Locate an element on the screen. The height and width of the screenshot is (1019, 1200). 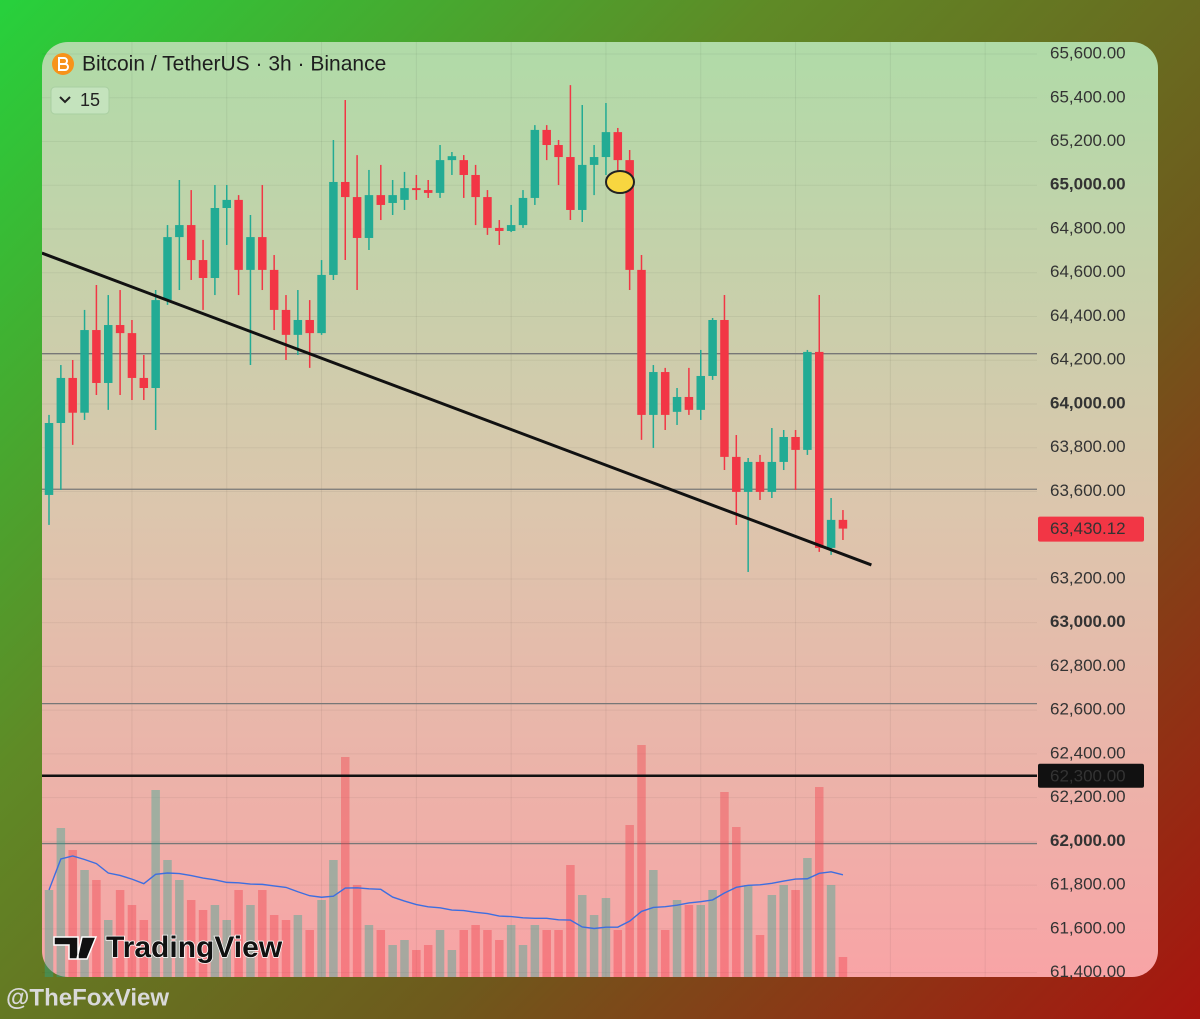
last-price-box is located at coordinates (1091, 529).